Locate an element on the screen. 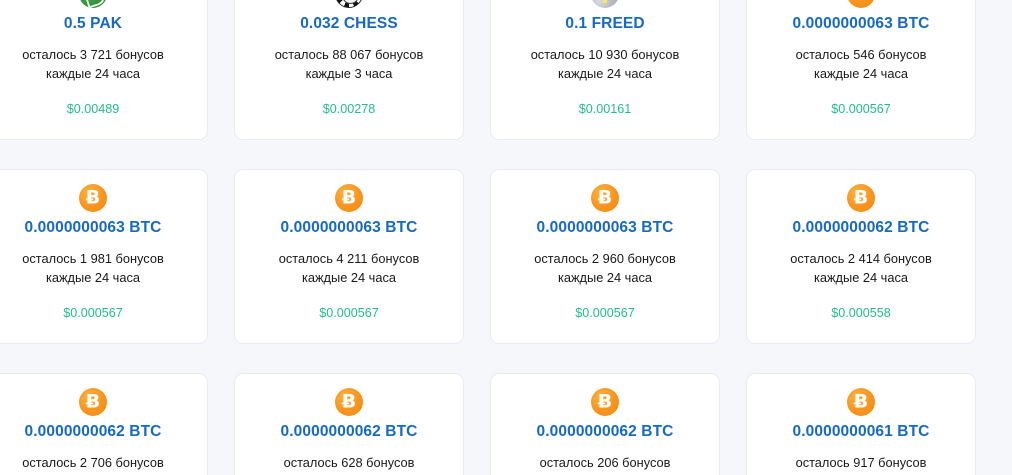 Image resolution: width=1012 pixels, height=475 pixels. remaining-bonuses-text: осталось 546 бонусов is located at coordinates (861, 54).